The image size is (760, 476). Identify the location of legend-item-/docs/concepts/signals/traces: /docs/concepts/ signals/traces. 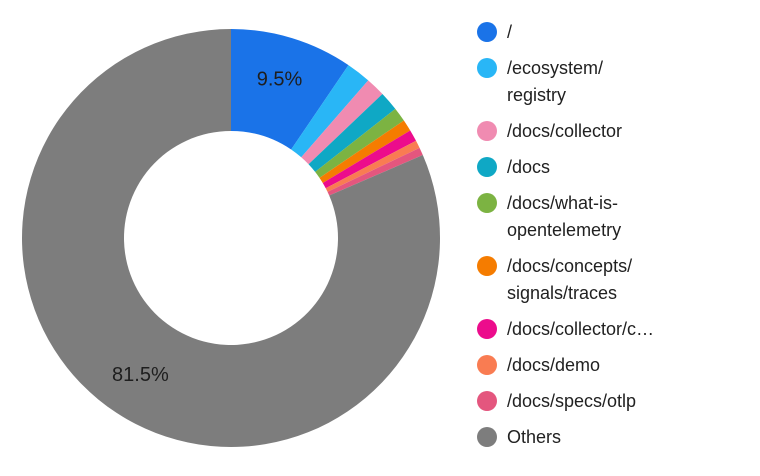
(612, 280).